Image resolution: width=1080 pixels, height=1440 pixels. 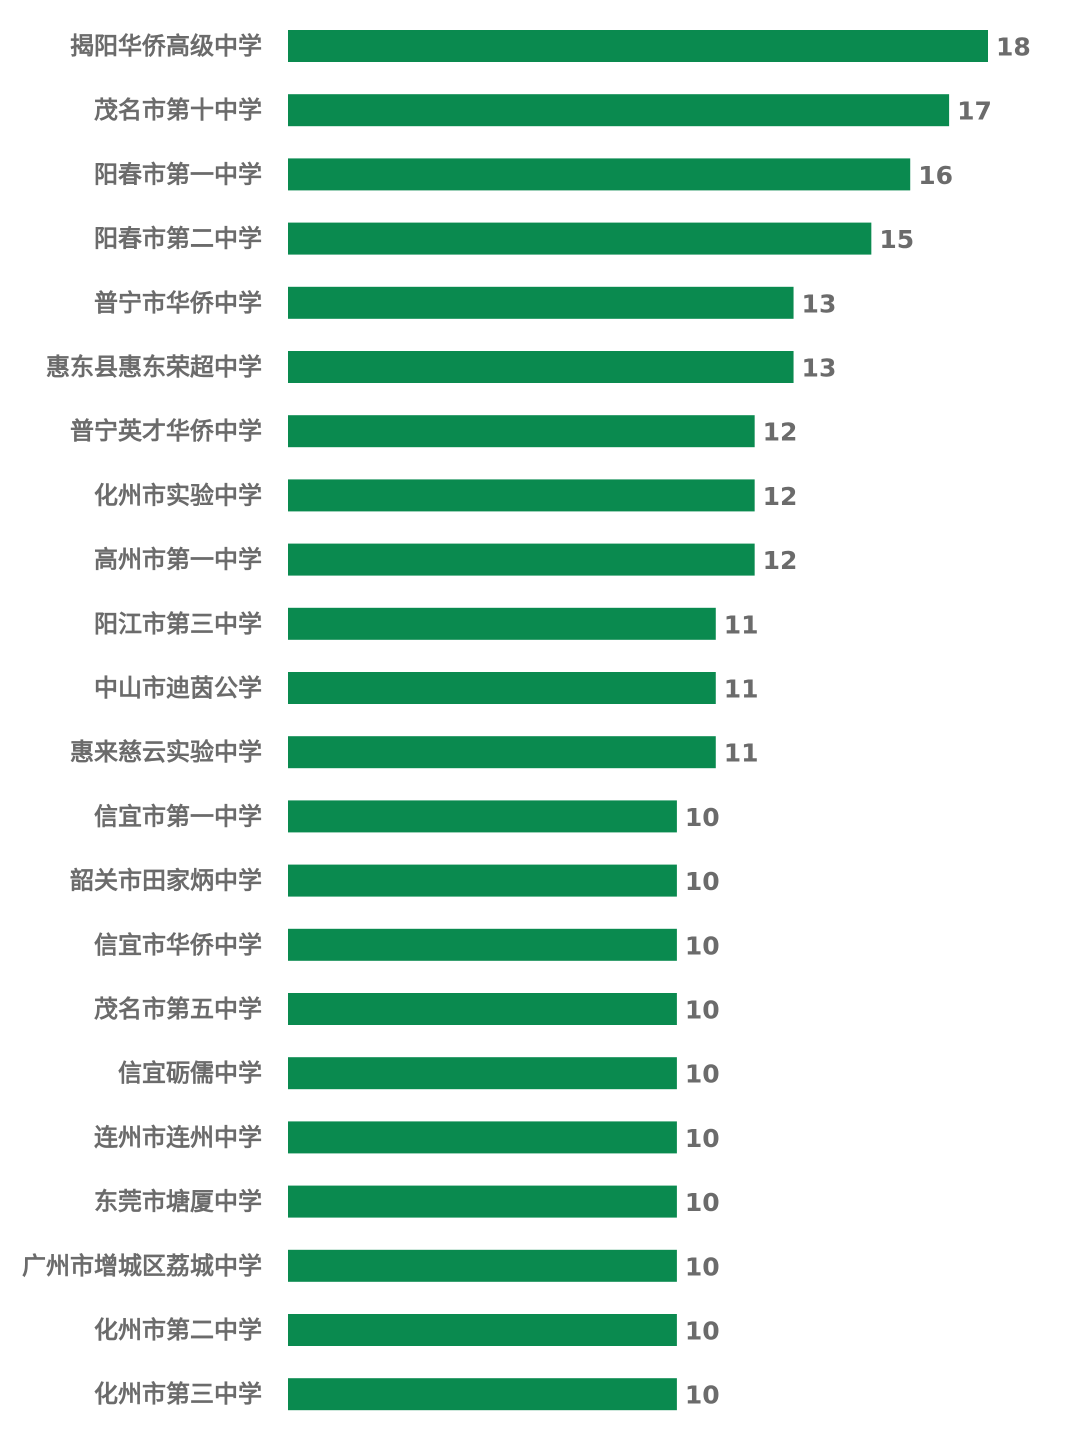 What do you see at coordinates (178, 1202) in the screenshot?
I see `category-label: 东莞市塘厦中学` at bounding box center [178, 1202].